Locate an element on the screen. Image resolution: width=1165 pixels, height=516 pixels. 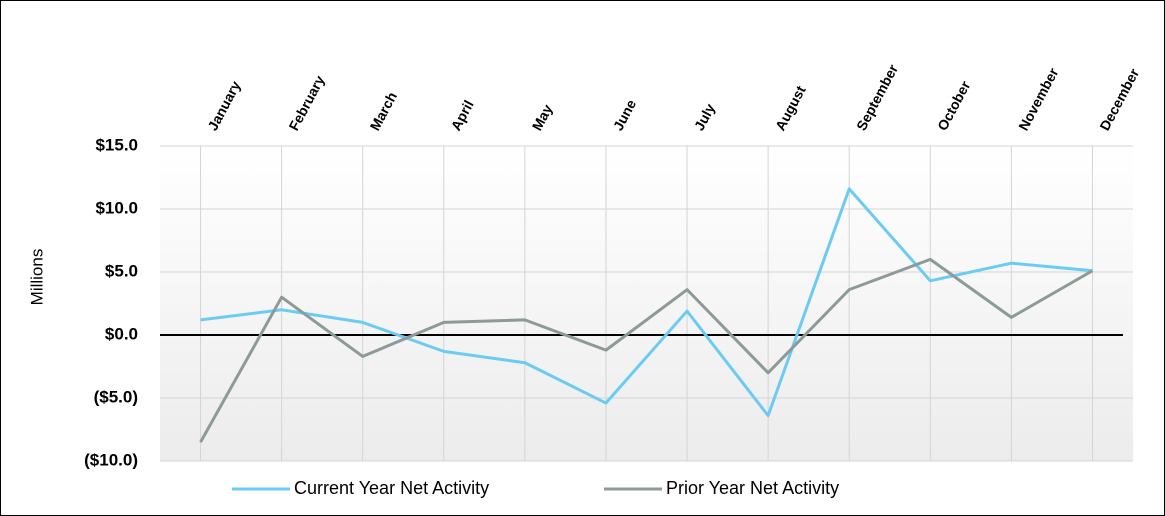
y-tick-label: ($10.0) is located at coordinates (111, 459).